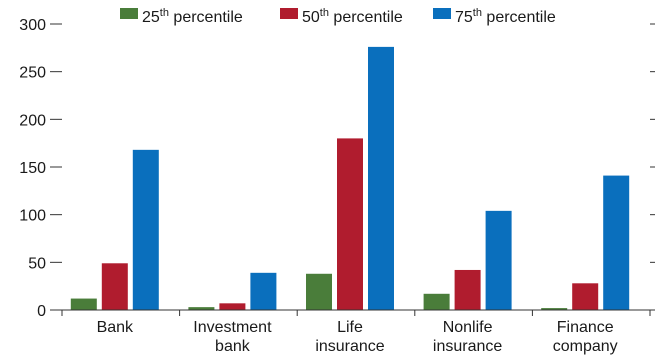  What do you see at coordinates (467, 337) in the screenshot?
I see `category-label: Nonlife insurance` at bounding box center [467, 337].